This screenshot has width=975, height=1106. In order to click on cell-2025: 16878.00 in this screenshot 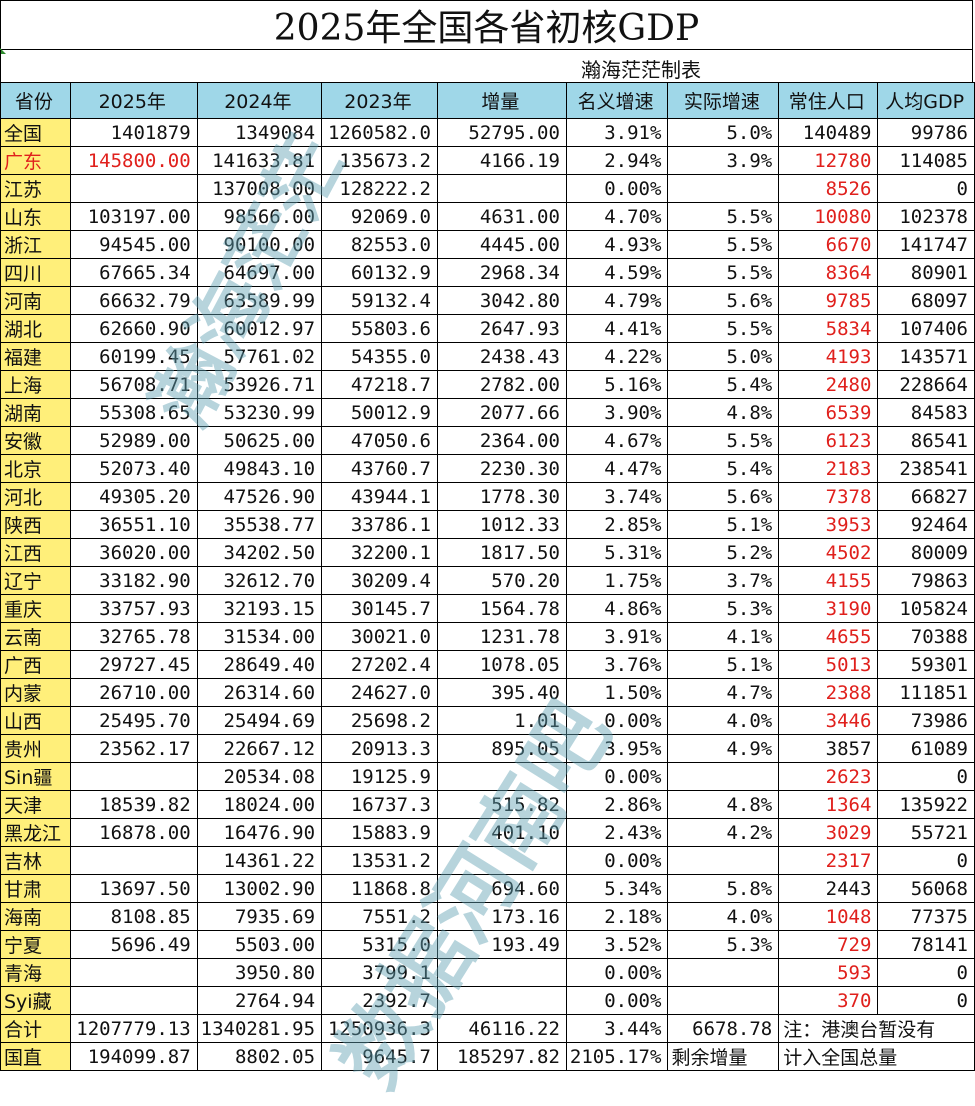, I will do `click(133, 832)`.